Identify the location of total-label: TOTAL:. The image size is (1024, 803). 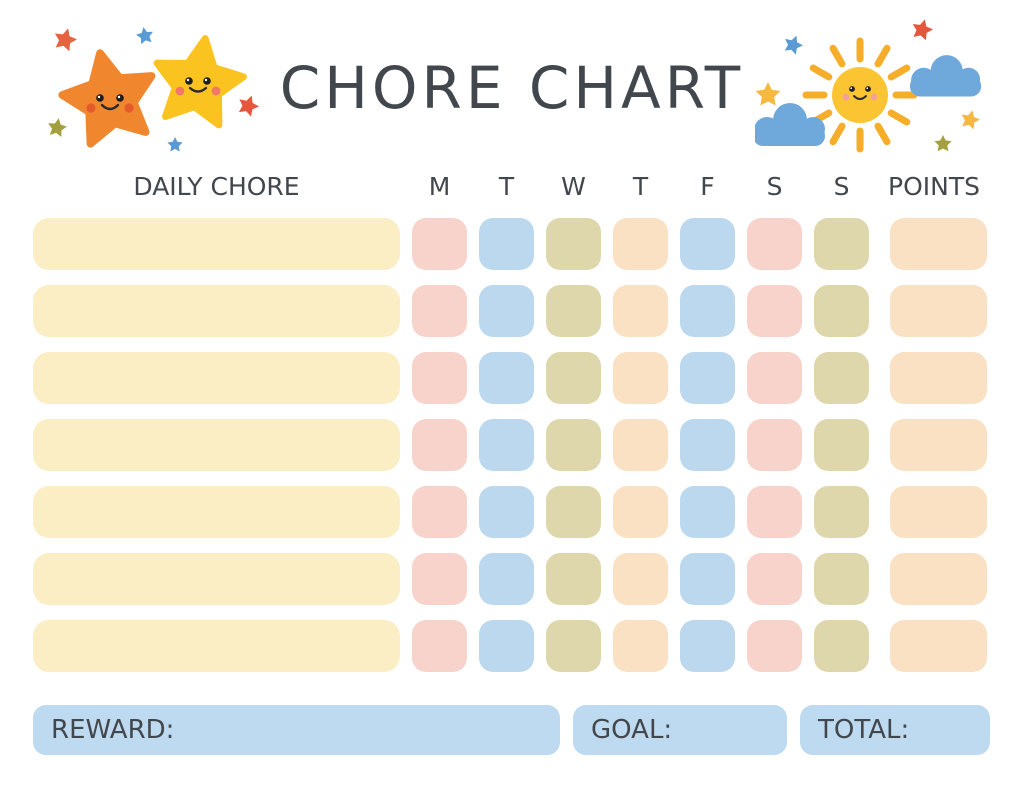
(864, 730).